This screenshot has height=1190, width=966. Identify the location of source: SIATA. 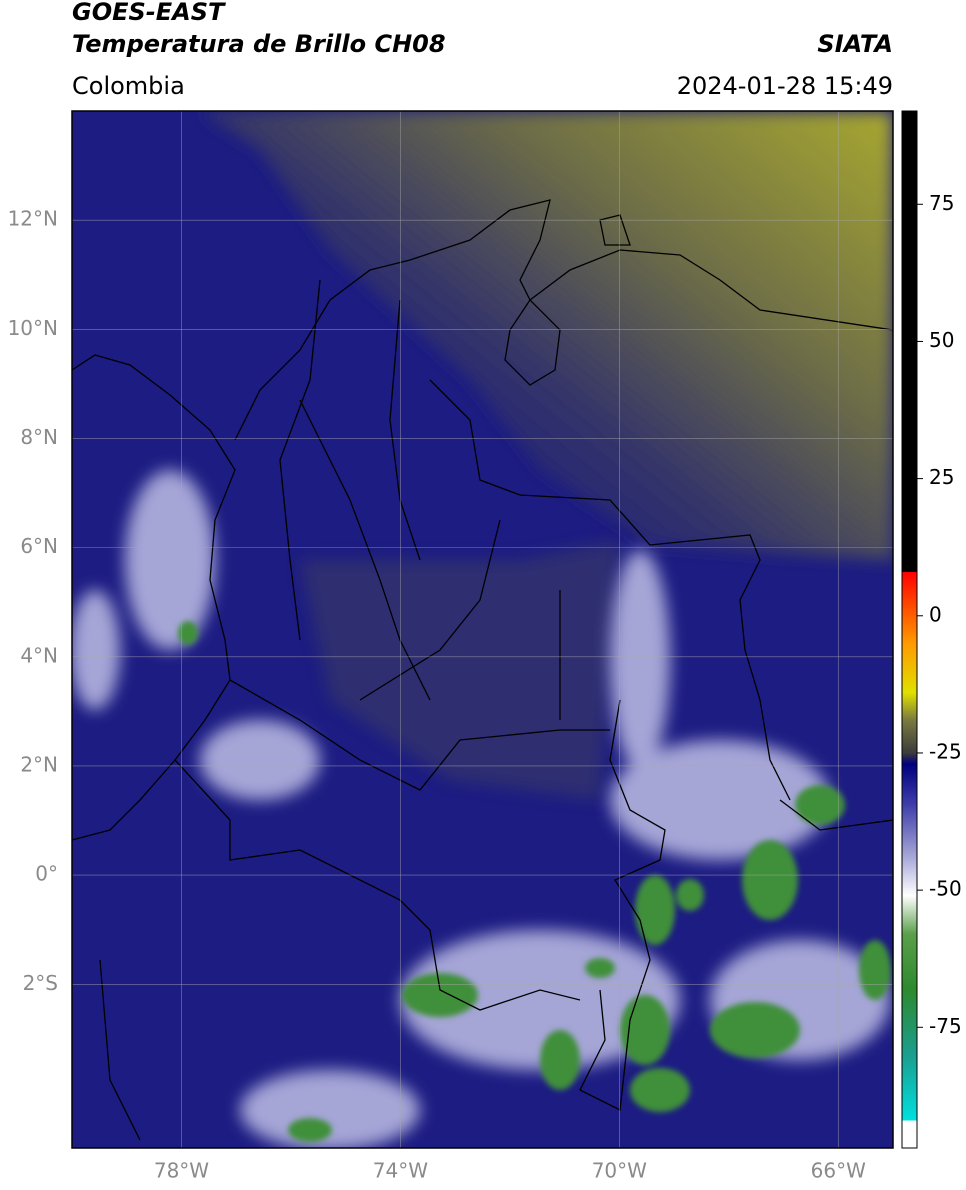
(855, 44).